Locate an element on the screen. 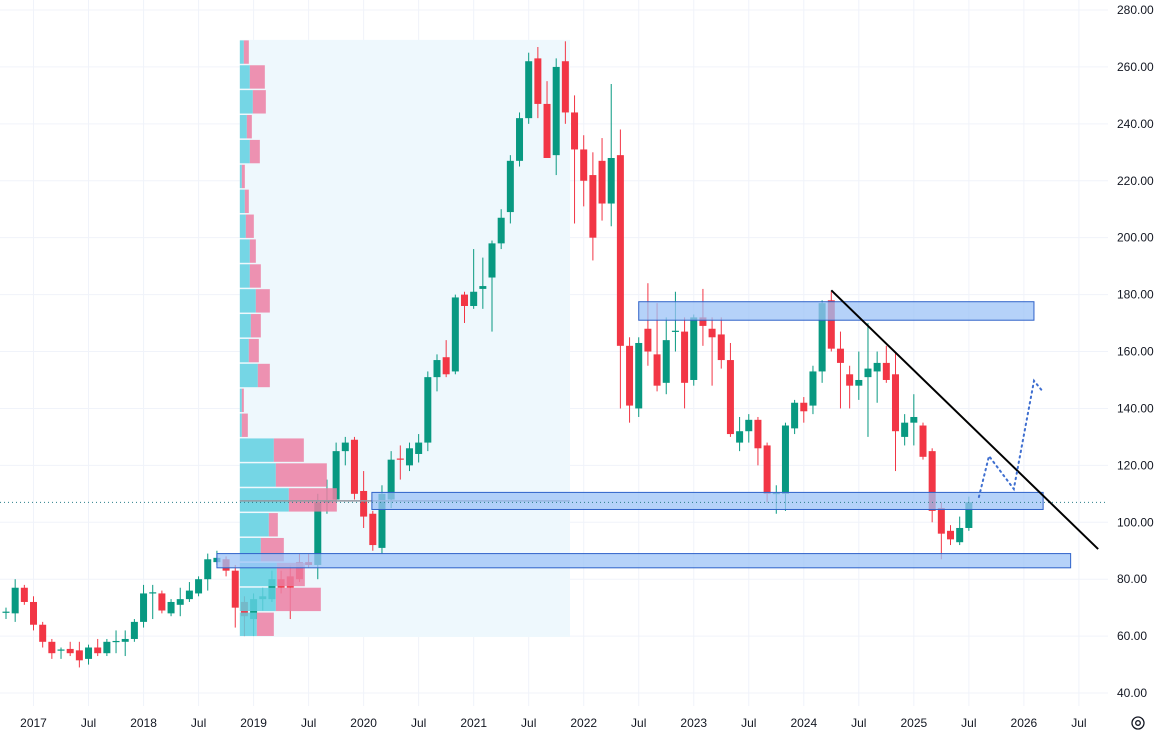 This screenshot has height=737, width=1164. support-zone is located at coordinates (644, 561).